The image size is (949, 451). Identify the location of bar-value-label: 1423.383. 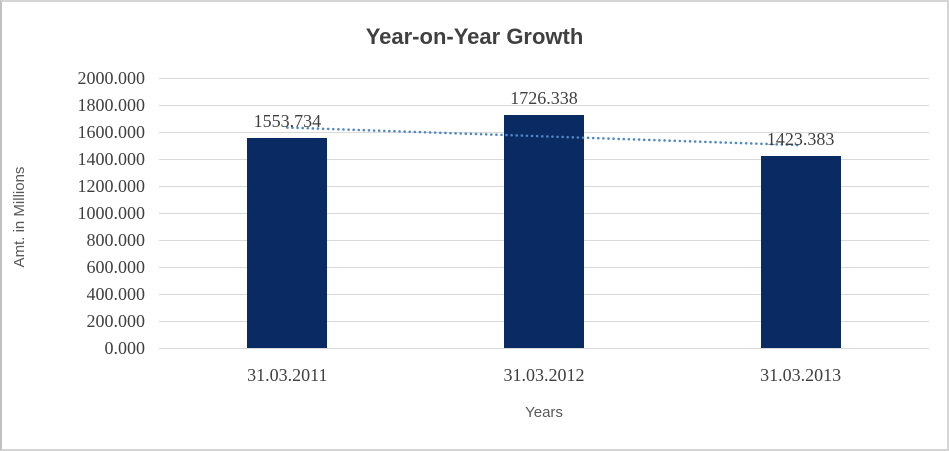
(800, 138).